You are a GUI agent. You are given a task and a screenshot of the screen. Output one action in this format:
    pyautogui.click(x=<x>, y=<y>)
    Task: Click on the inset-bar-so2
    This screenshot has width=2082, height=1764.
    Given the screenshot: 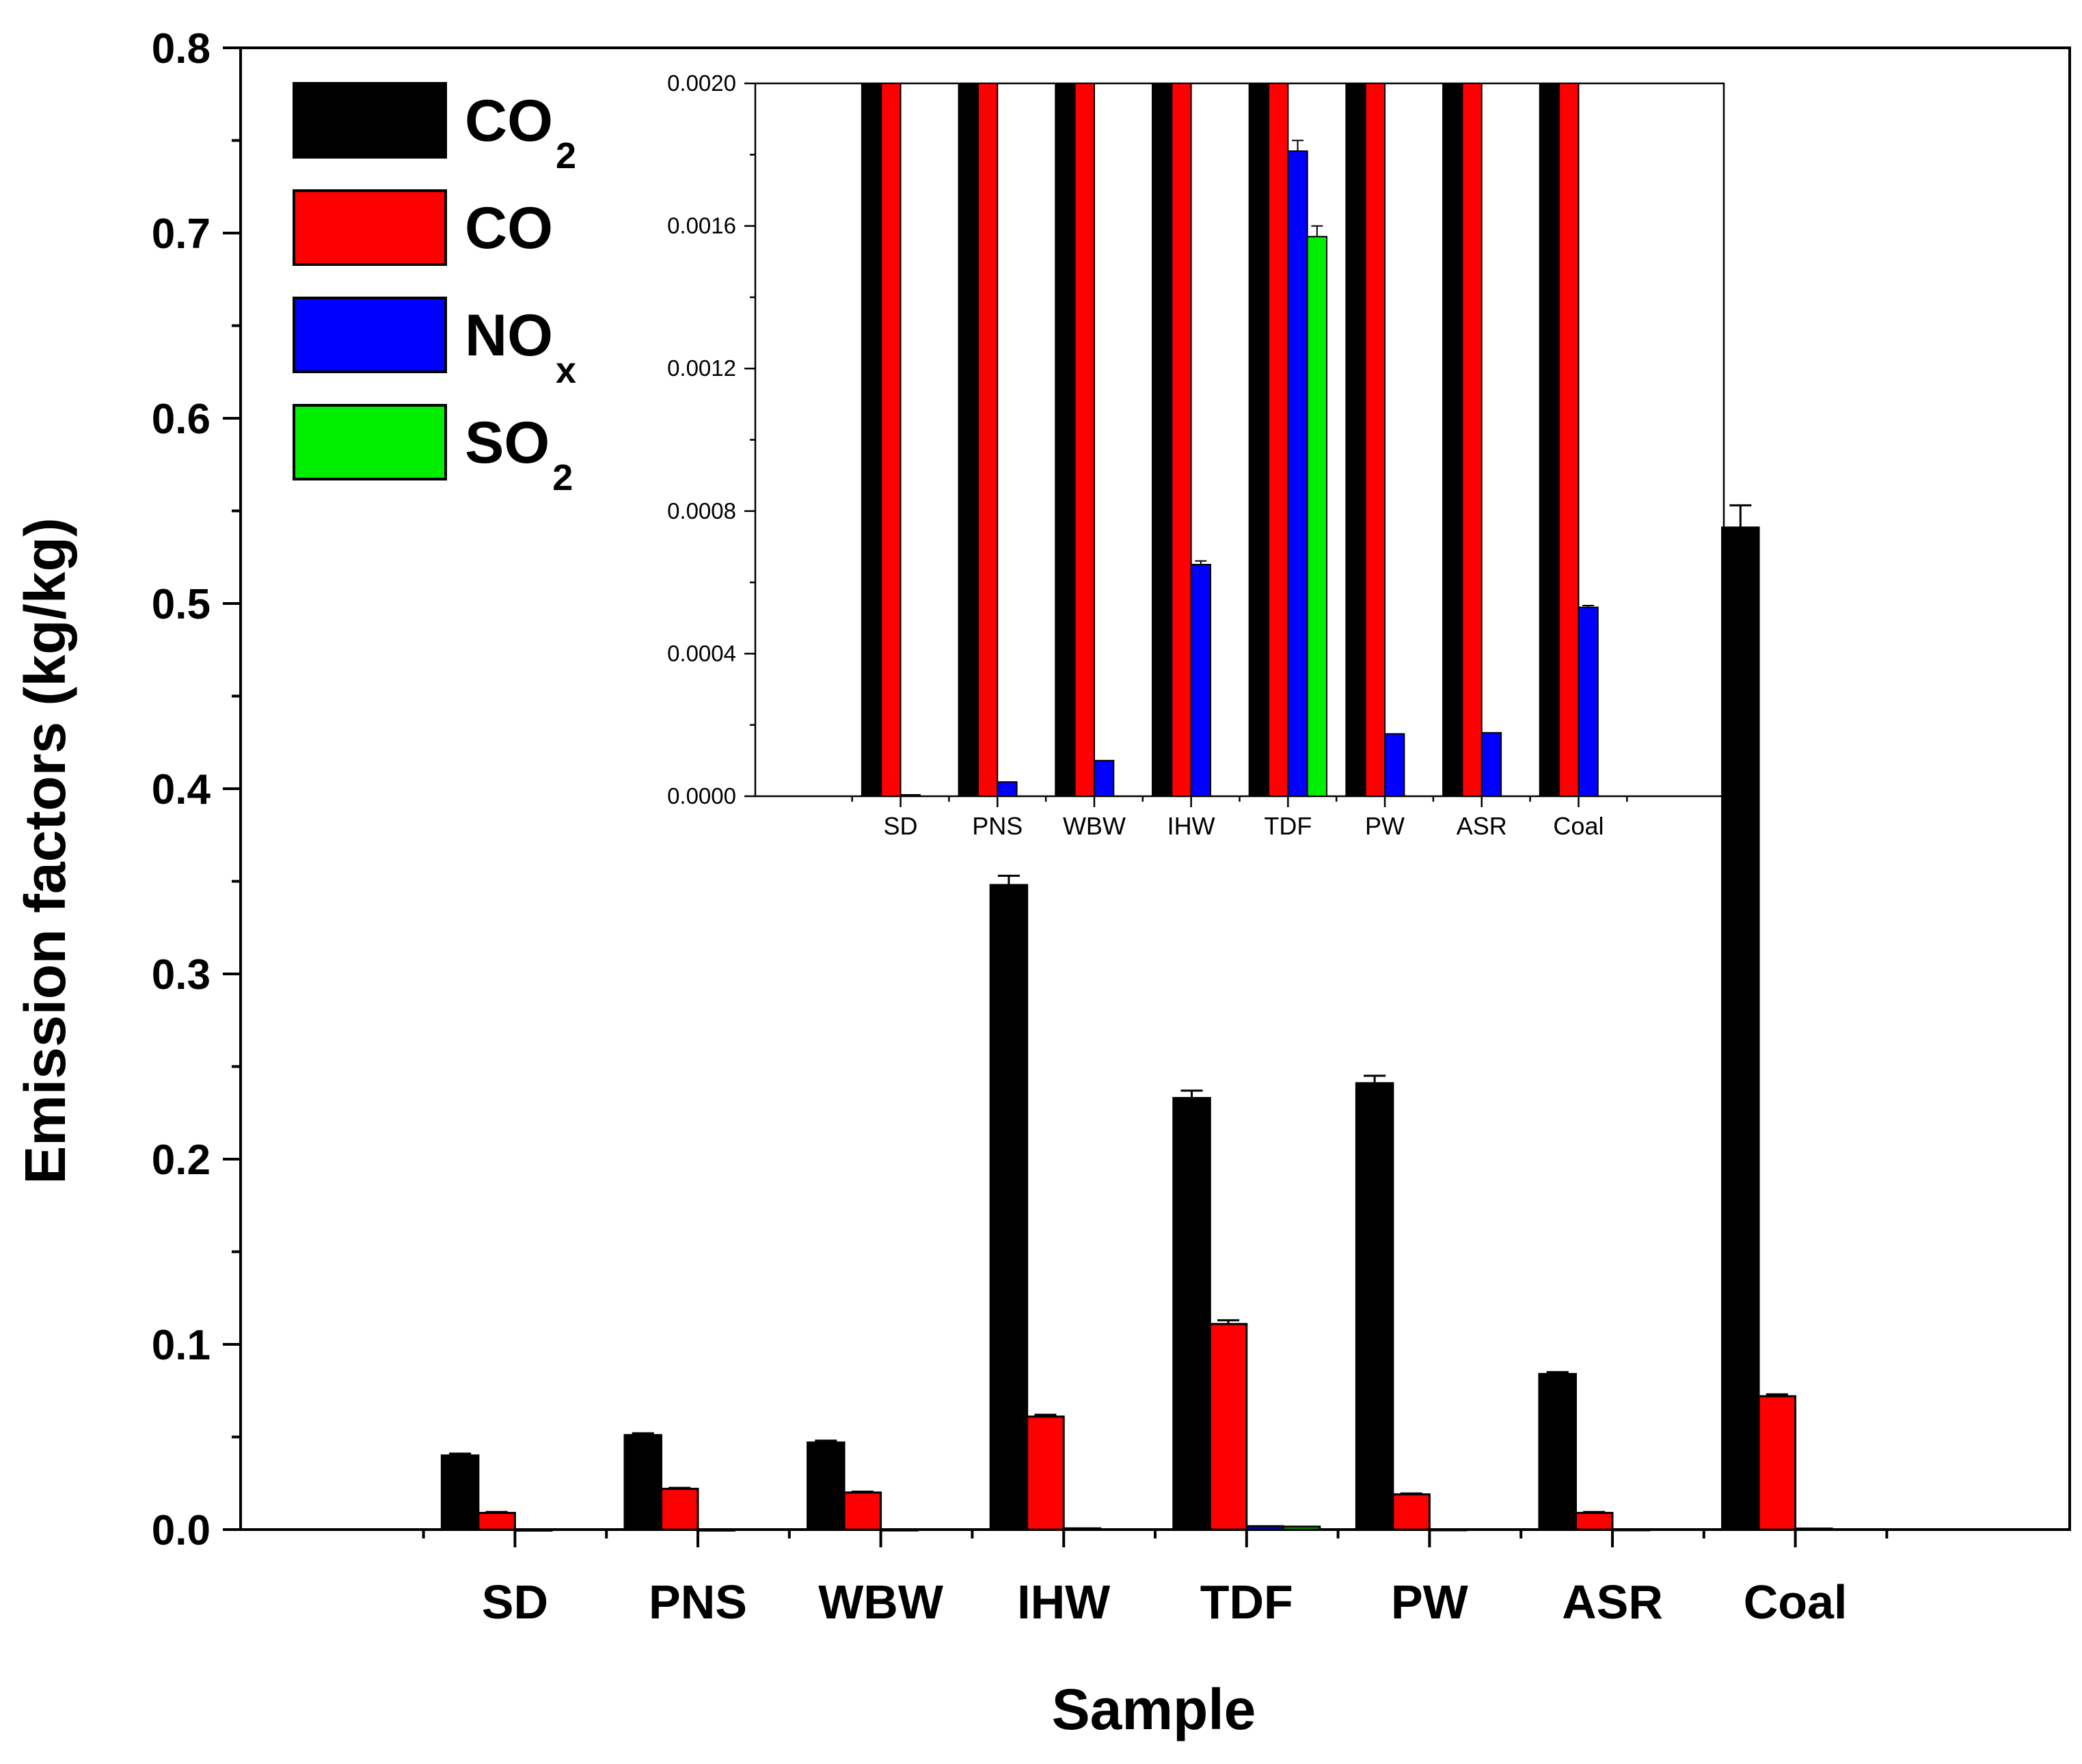 What is the action you would take?
    pyautogui.click(x=1317, y=516)
    